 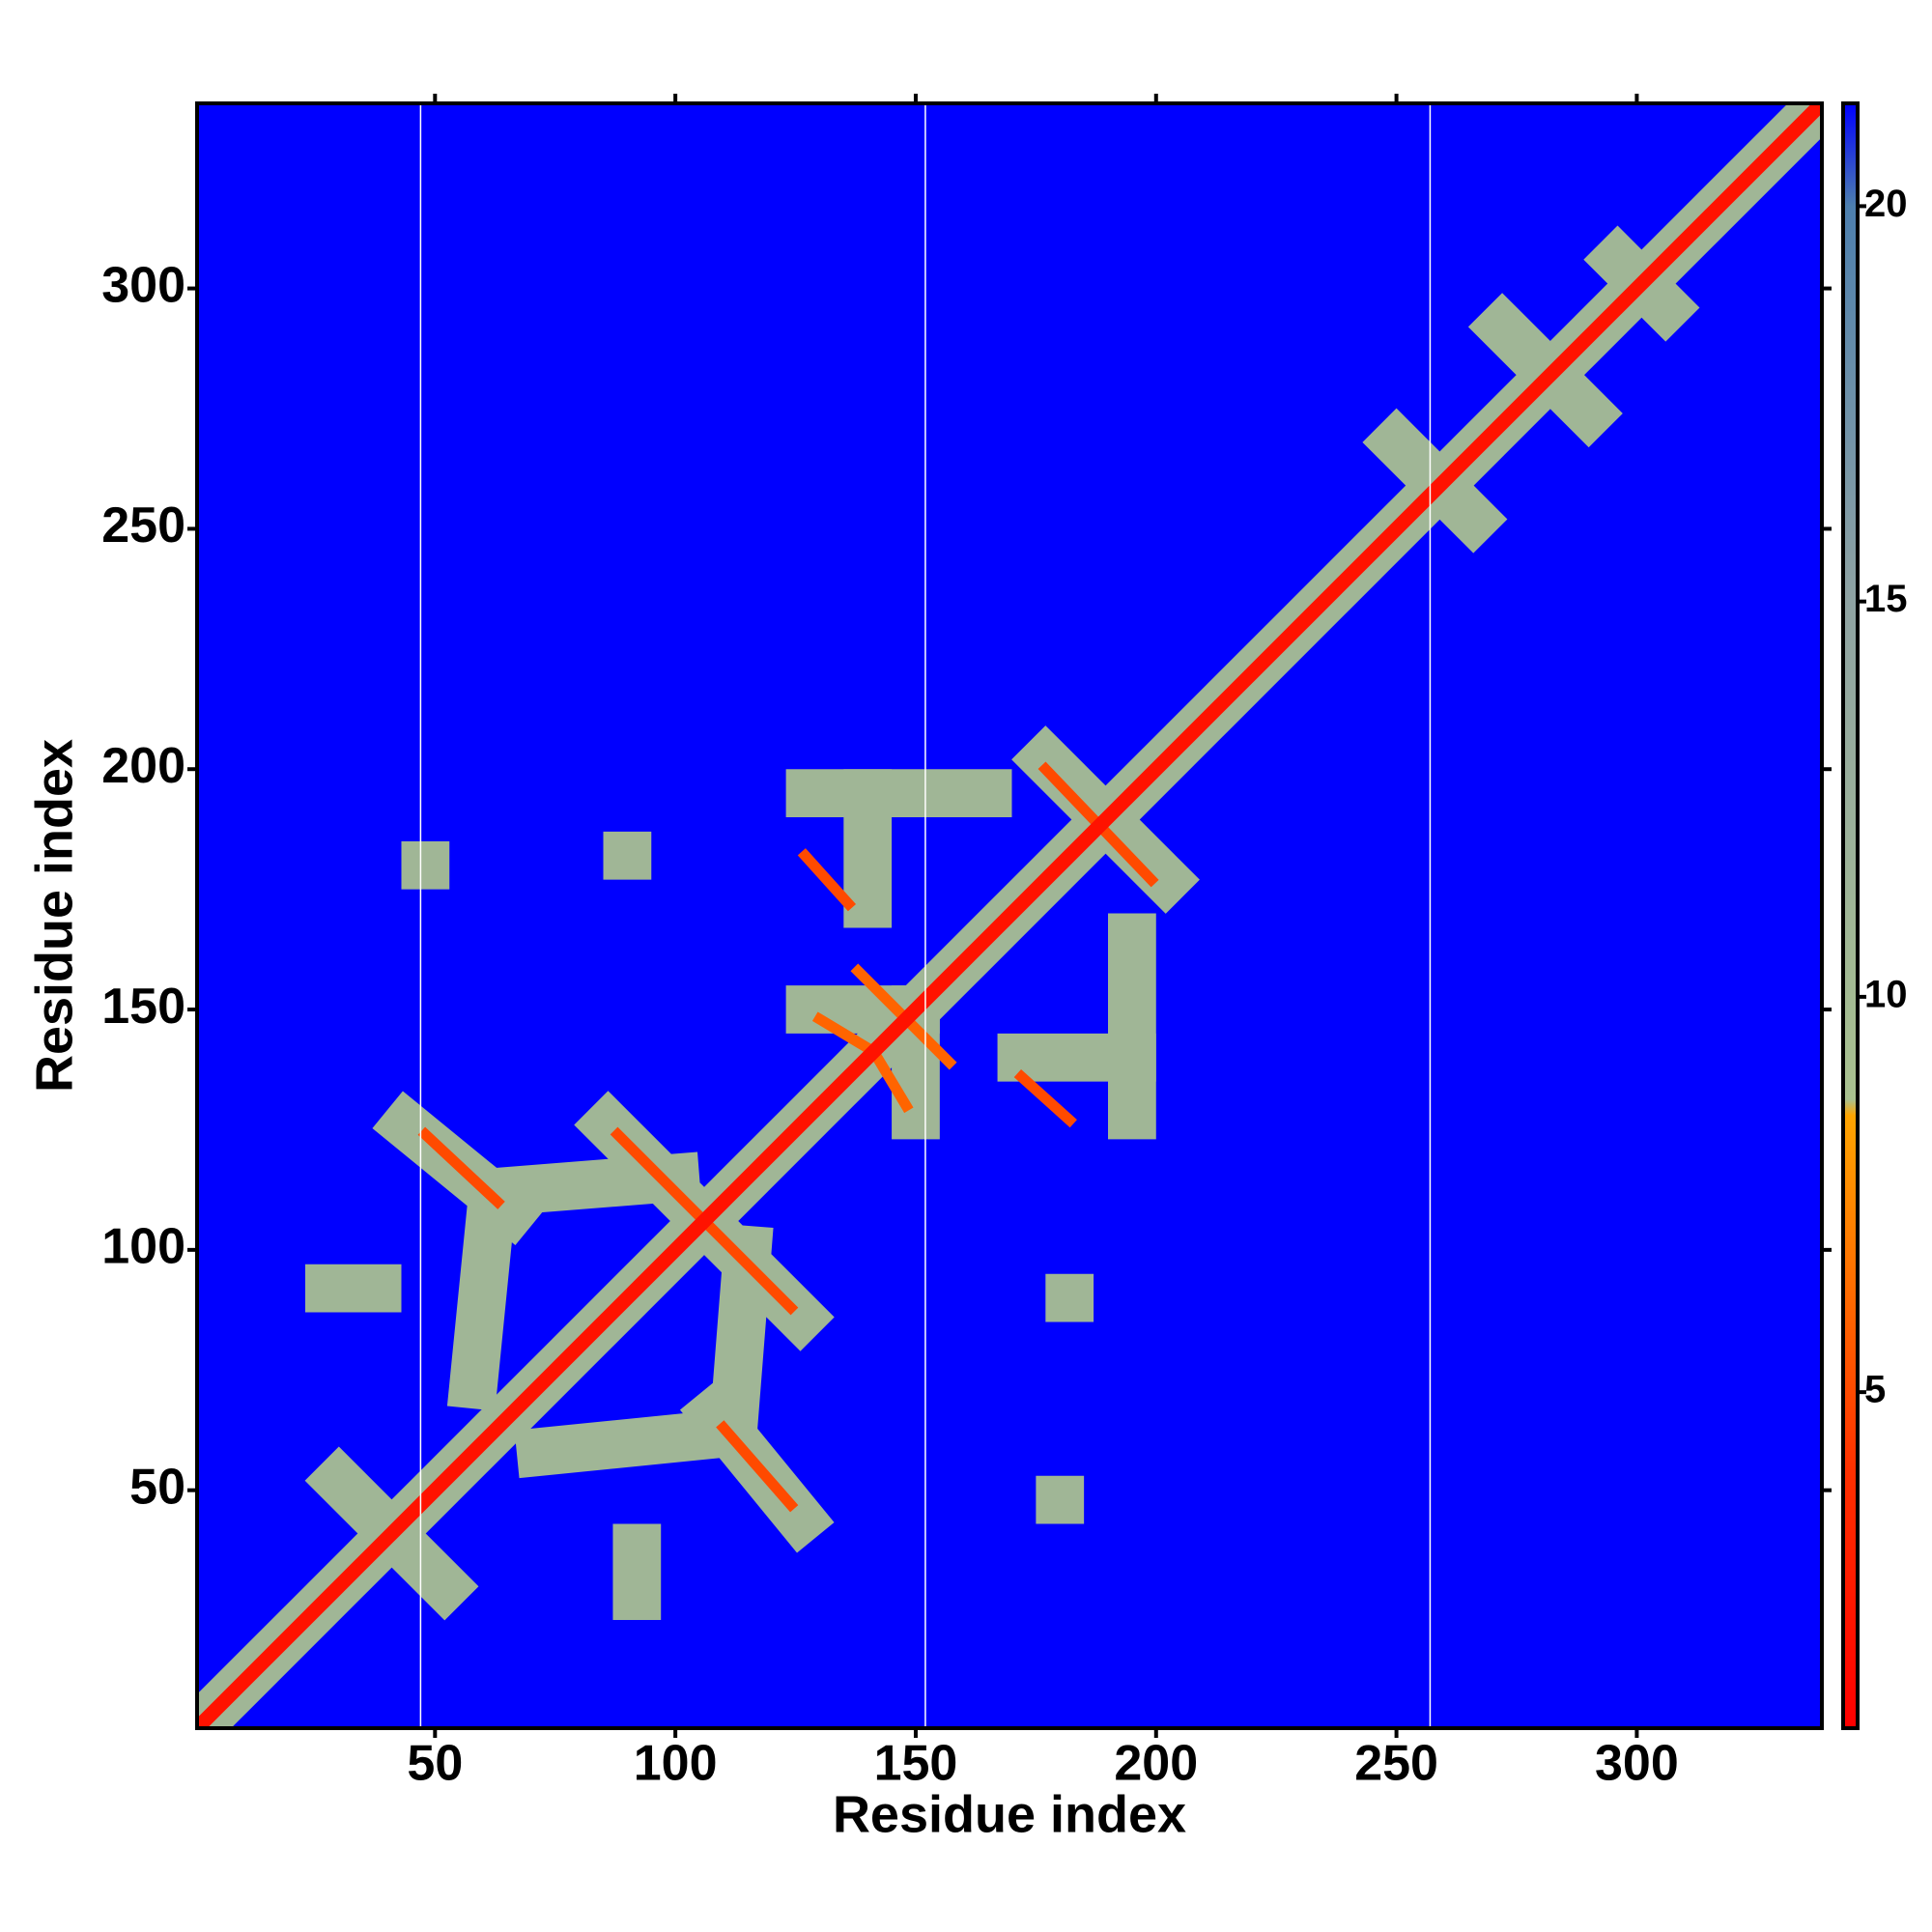 I want to click on colorbar, so click(x=1850, y=915).